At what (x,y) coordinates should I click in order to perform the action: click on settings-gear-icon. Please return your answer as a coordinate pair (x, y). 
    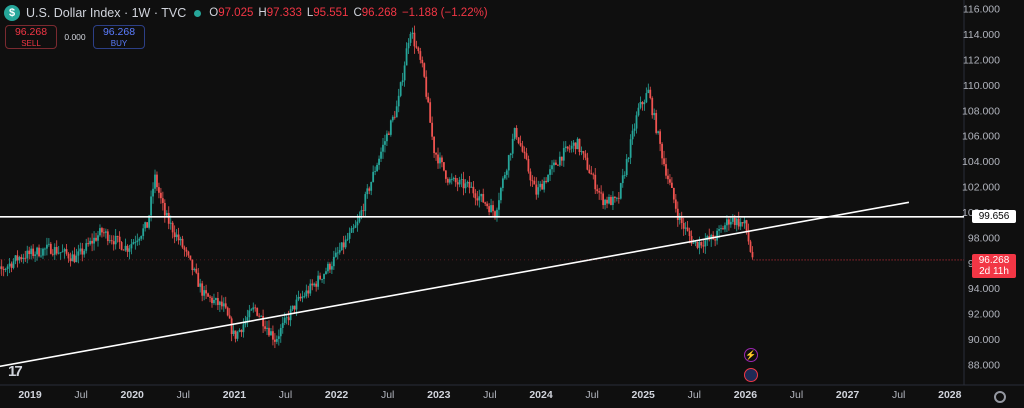
    Looking at the image, I should click on (1000, 397).